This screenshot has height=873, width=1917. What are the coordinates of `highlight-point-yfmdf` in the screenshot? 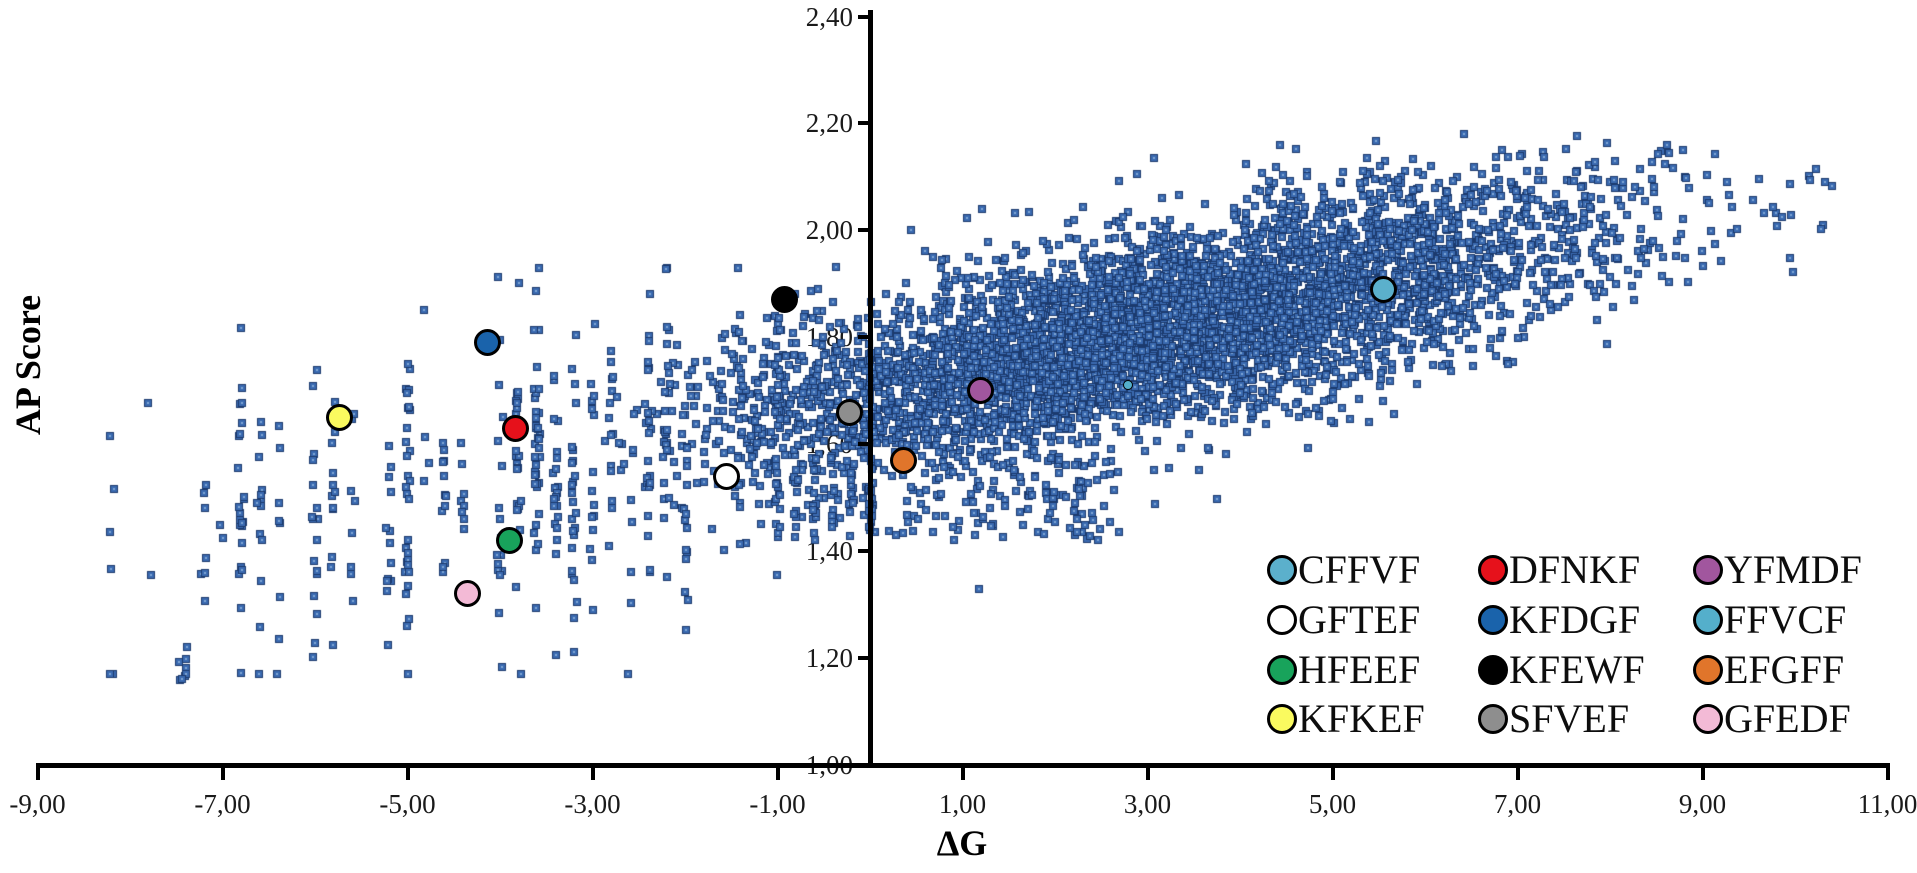 It's located at (980, 391).